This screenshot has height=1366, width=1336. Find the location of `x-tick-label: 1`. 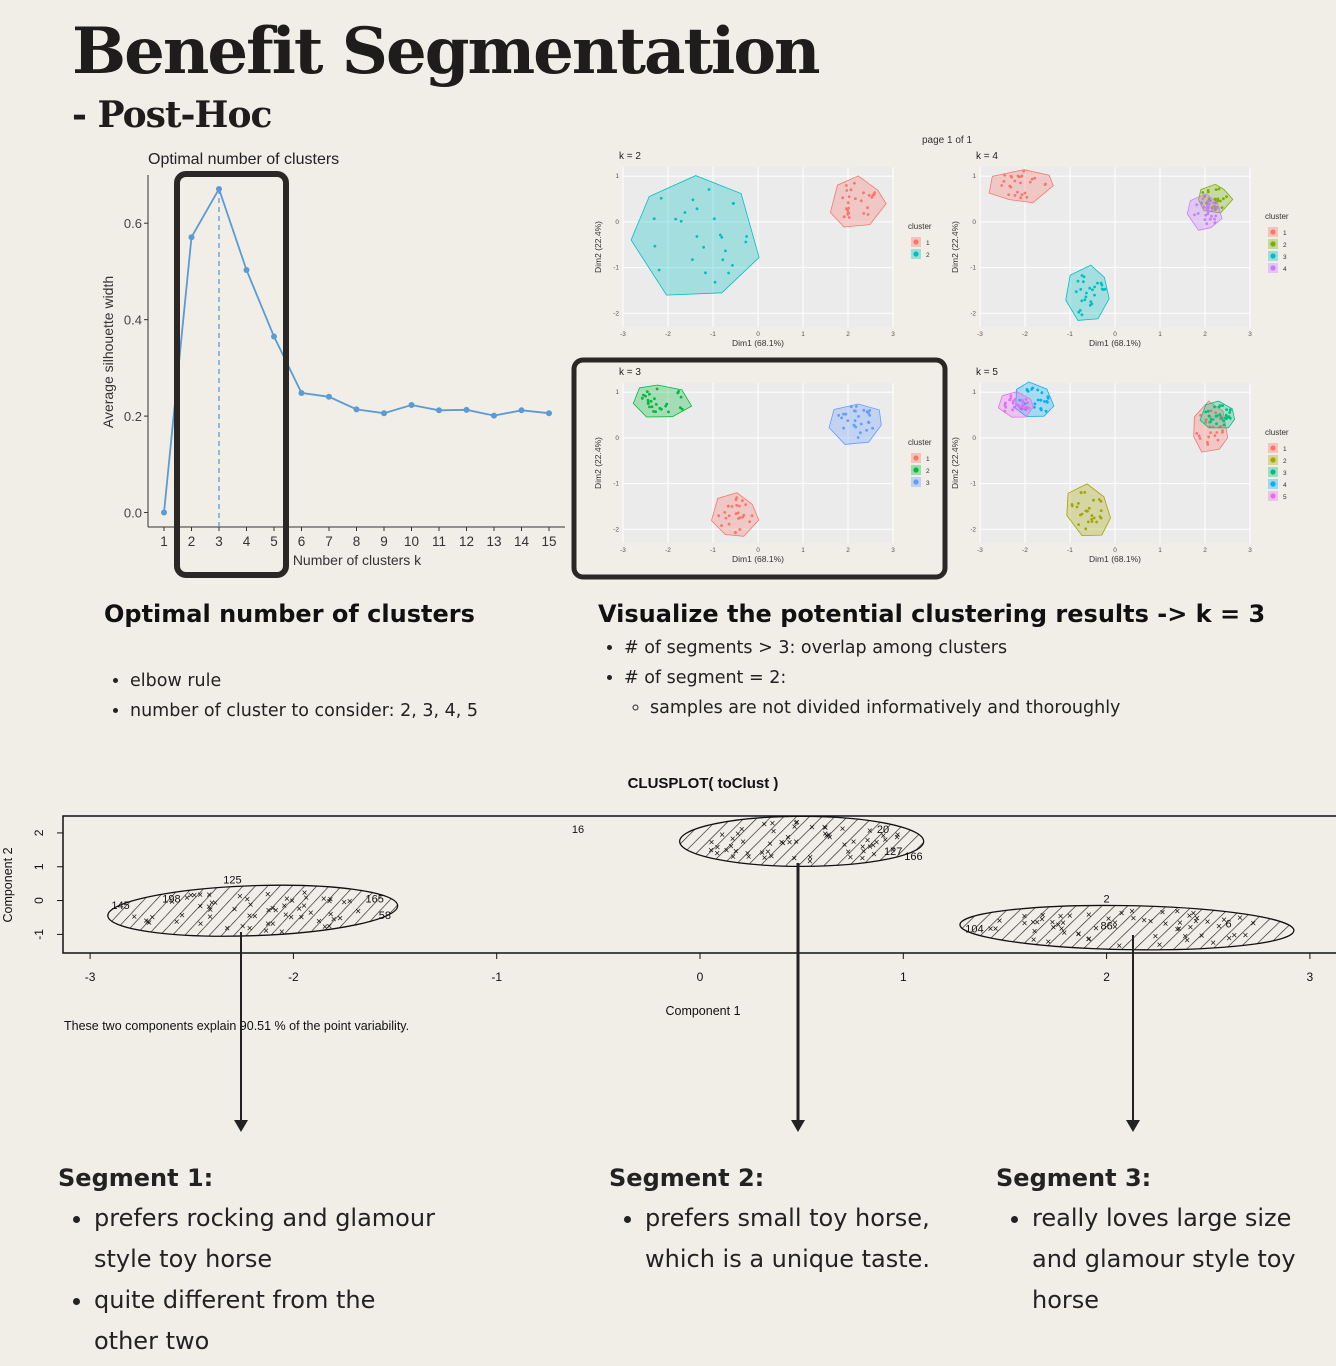

x-tick-label: 1 is located at coordinates (803, 550).